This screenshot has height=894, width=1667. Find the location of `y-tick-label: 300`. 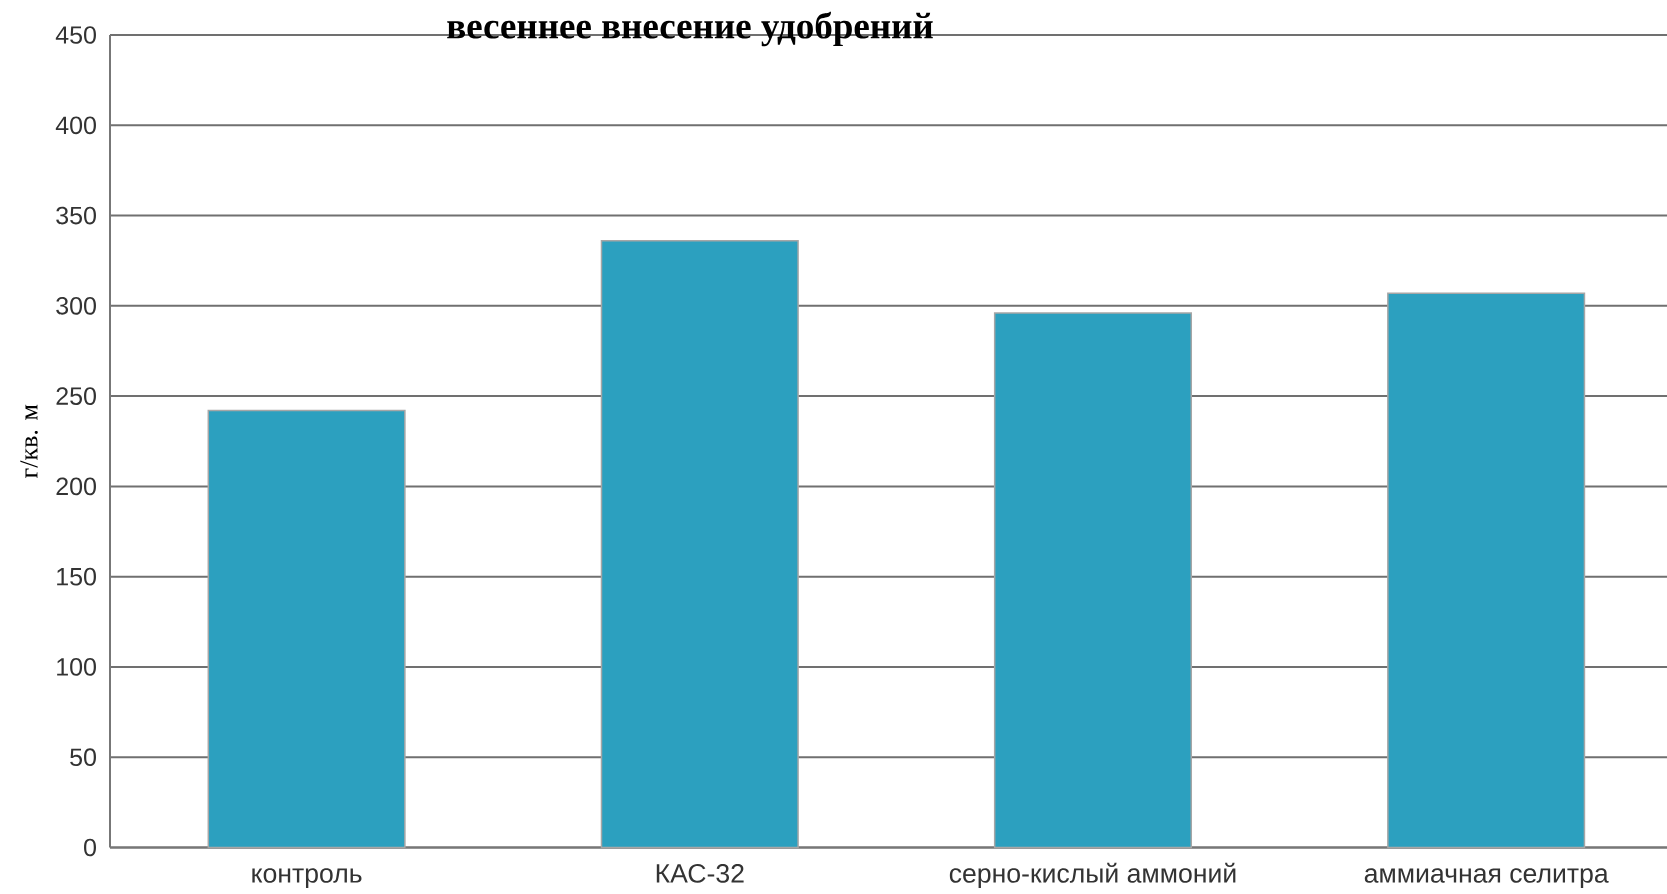

y-tick-label: 300 is located at coordinates (76, 305).